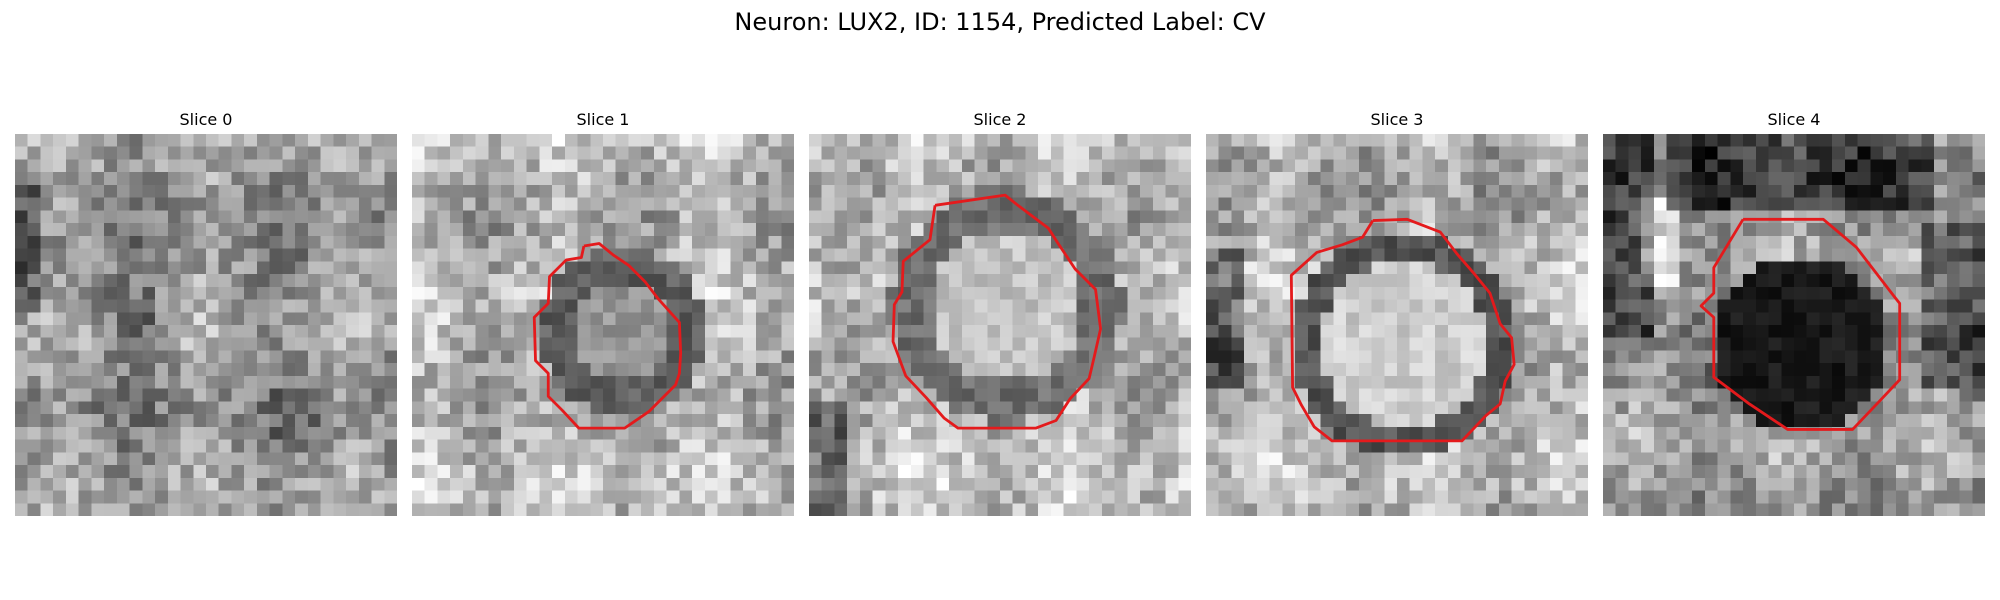 The height and width of the screenshot is (600, 2000). I want to click on slice-title: Slice 0, so click(206, 119).